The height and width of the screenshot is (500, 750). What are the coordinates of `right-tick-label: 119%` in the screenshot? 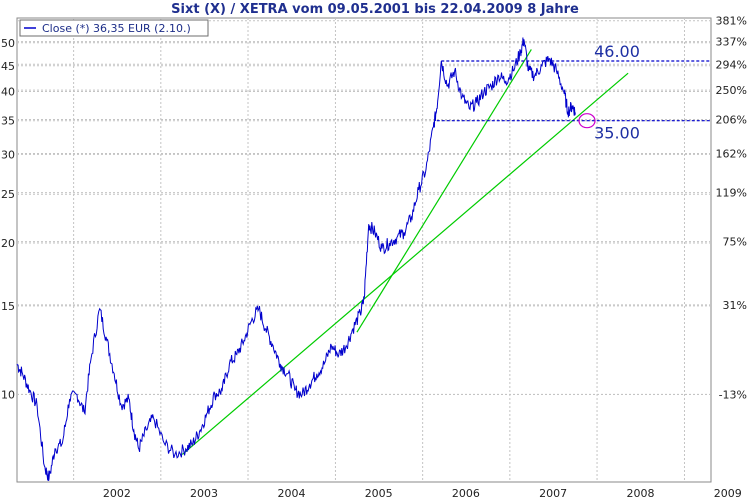 It's located at (731, 193).